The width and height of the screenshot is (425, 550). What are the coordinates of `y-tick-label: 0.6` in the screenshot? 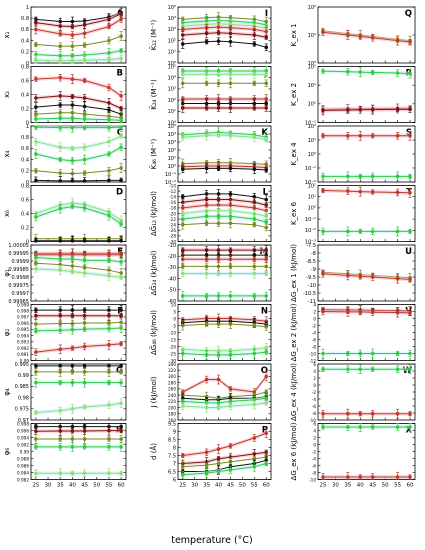 It's located at (25, 149).